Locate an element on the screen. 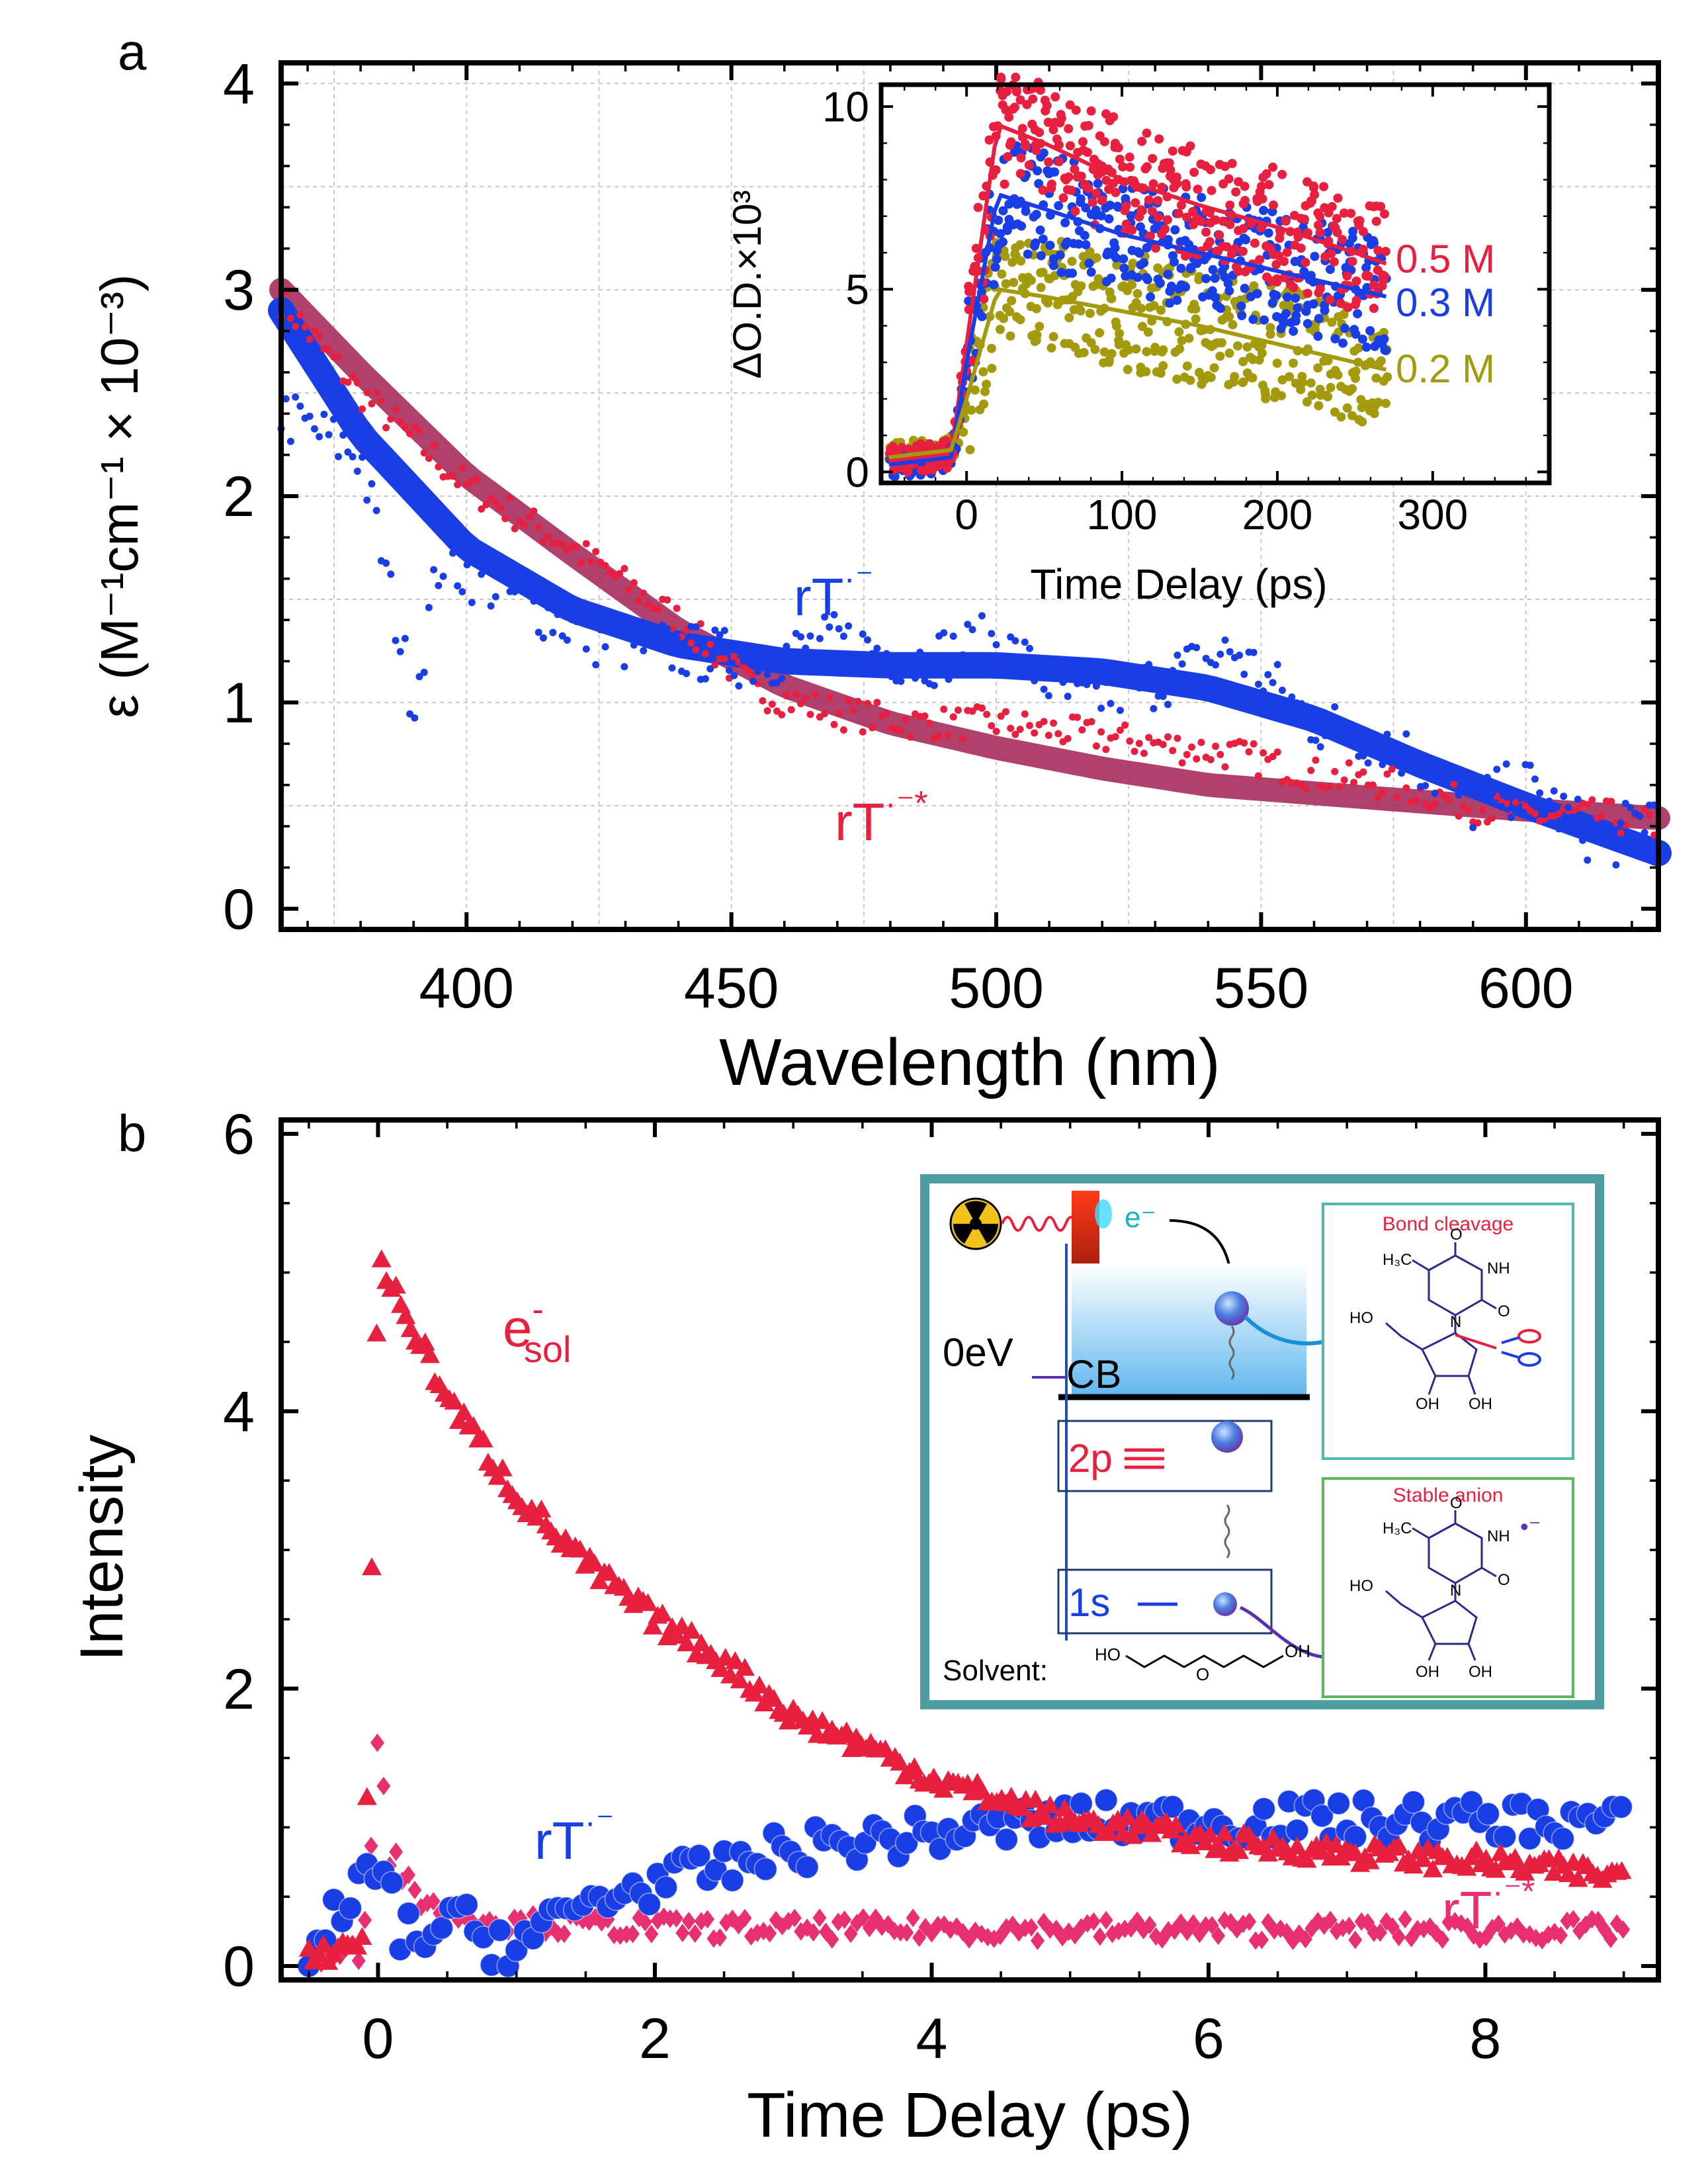 The height and width of the screenshot is (2183, 1708). molecule-anion-labels: H₃C NH O O N HO OH OH is located at coordinates (1430, 1587).